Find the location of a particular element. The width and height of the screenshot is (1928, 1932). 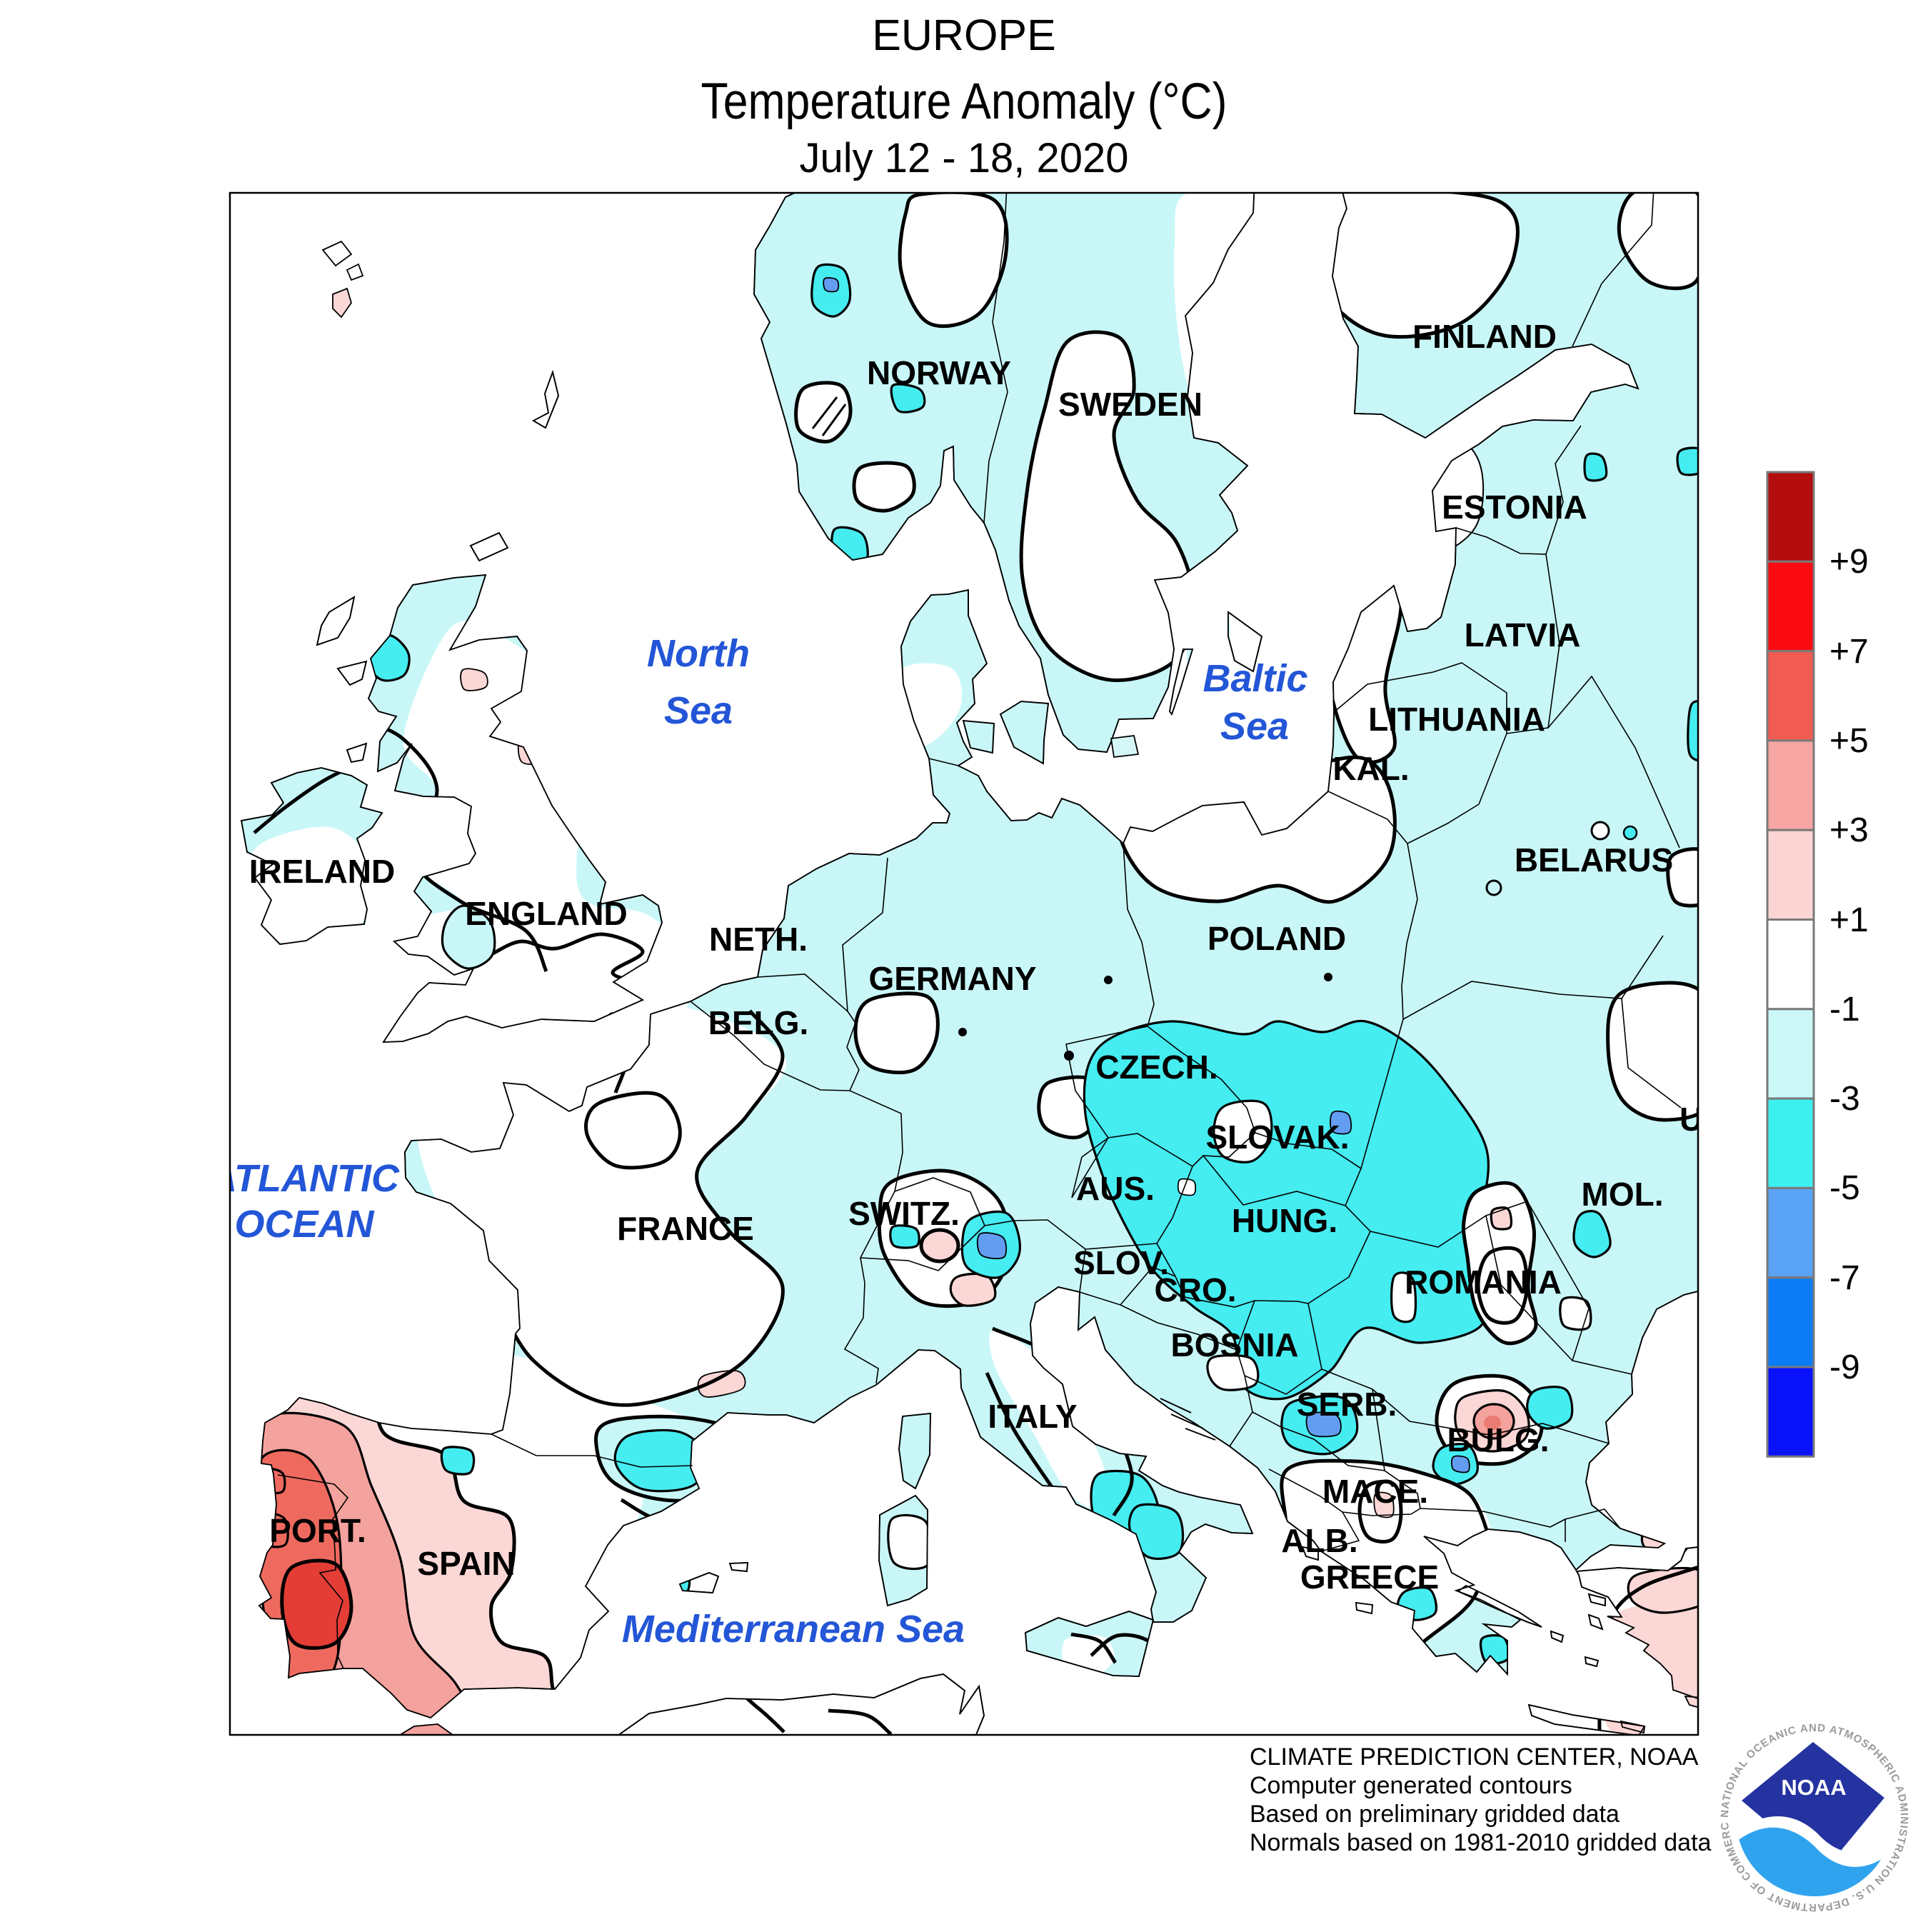

svg-text: ROMANIA is located at coordinates (1483, 1282).